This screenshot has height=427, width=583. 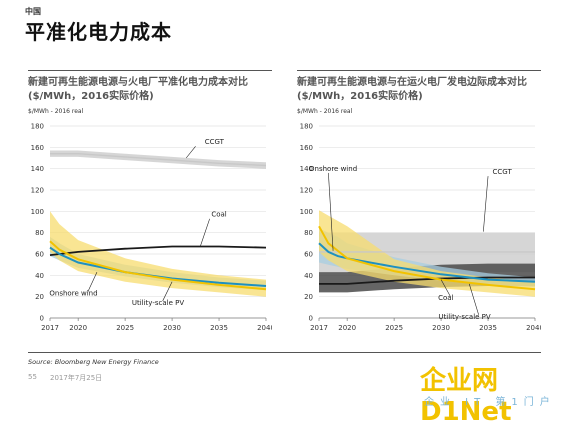 I want to click on page-title: 平准化电力成本, so click(x=98, y=32).